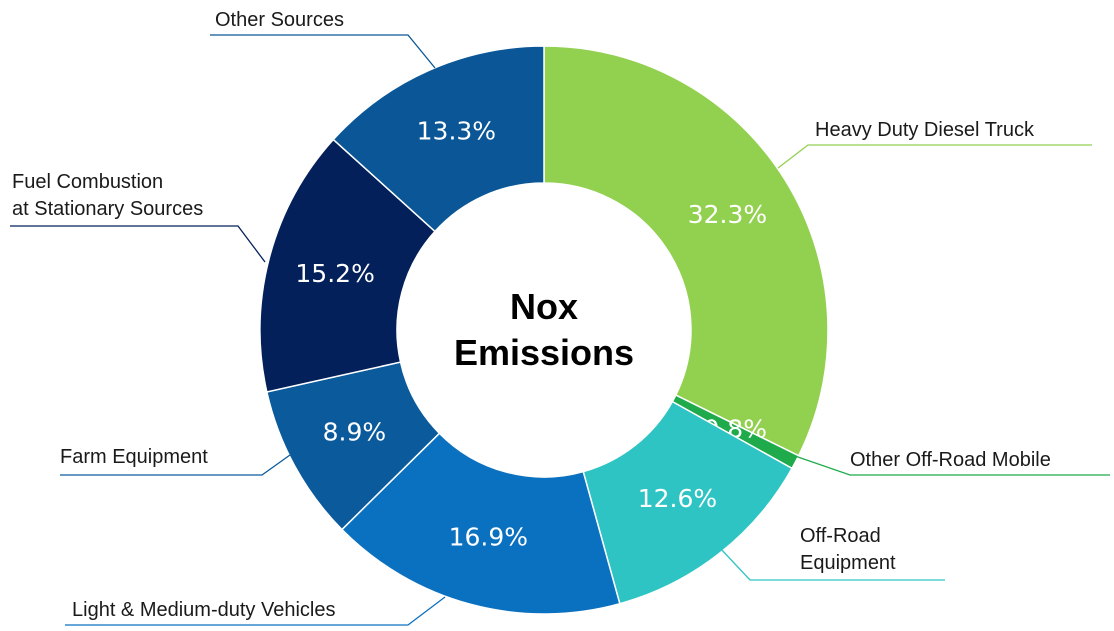 This screenshot has height=631, width=1114. Describe the element at coordinates (848, 549) in the screenshot. I see `category-label: Off-Road Equipment` at that location.